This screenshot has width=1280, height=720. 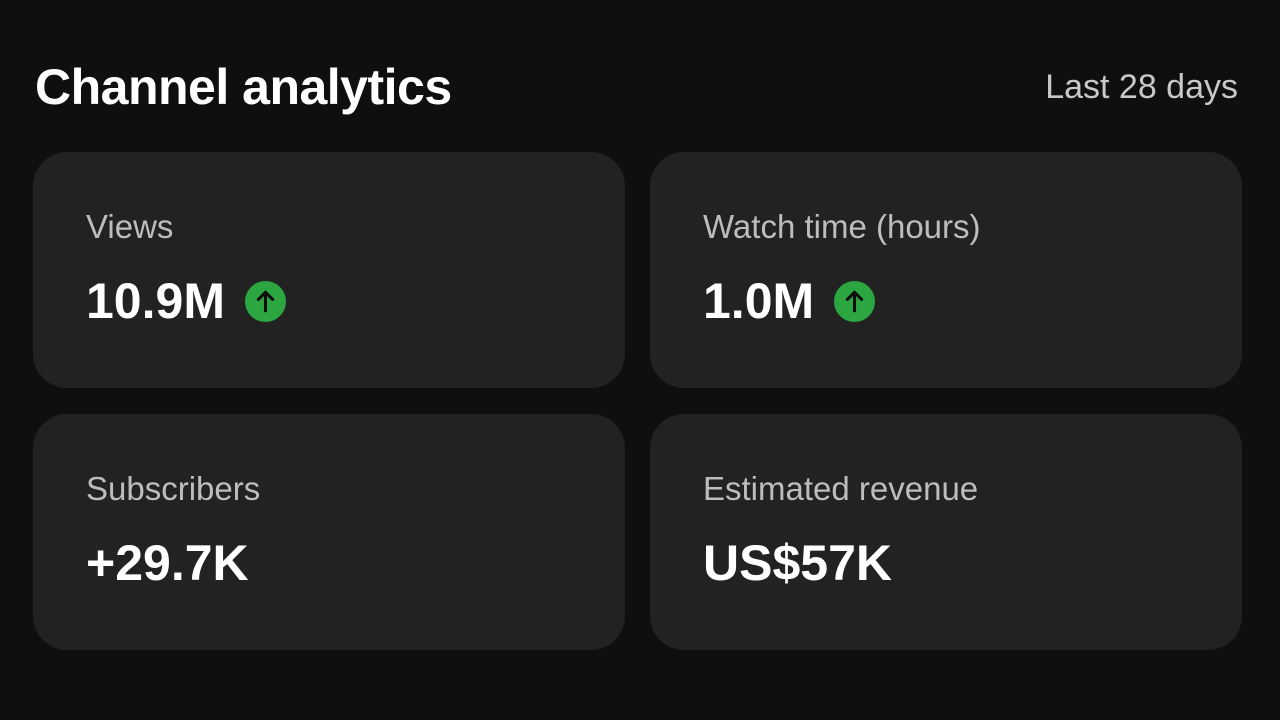 I want to click on metric-value: 10.9M, so click(x=355, y=301).